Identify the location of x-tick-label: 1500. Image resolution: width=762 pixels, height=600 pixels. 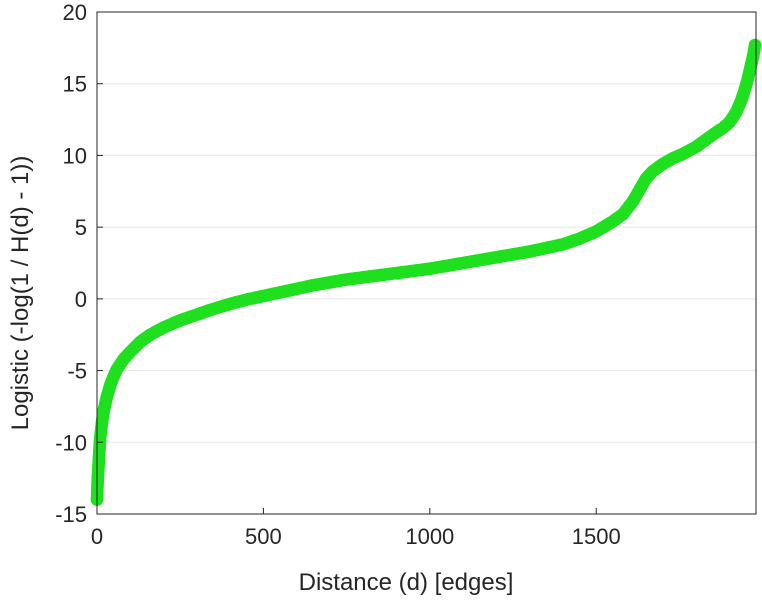
(596, 536).